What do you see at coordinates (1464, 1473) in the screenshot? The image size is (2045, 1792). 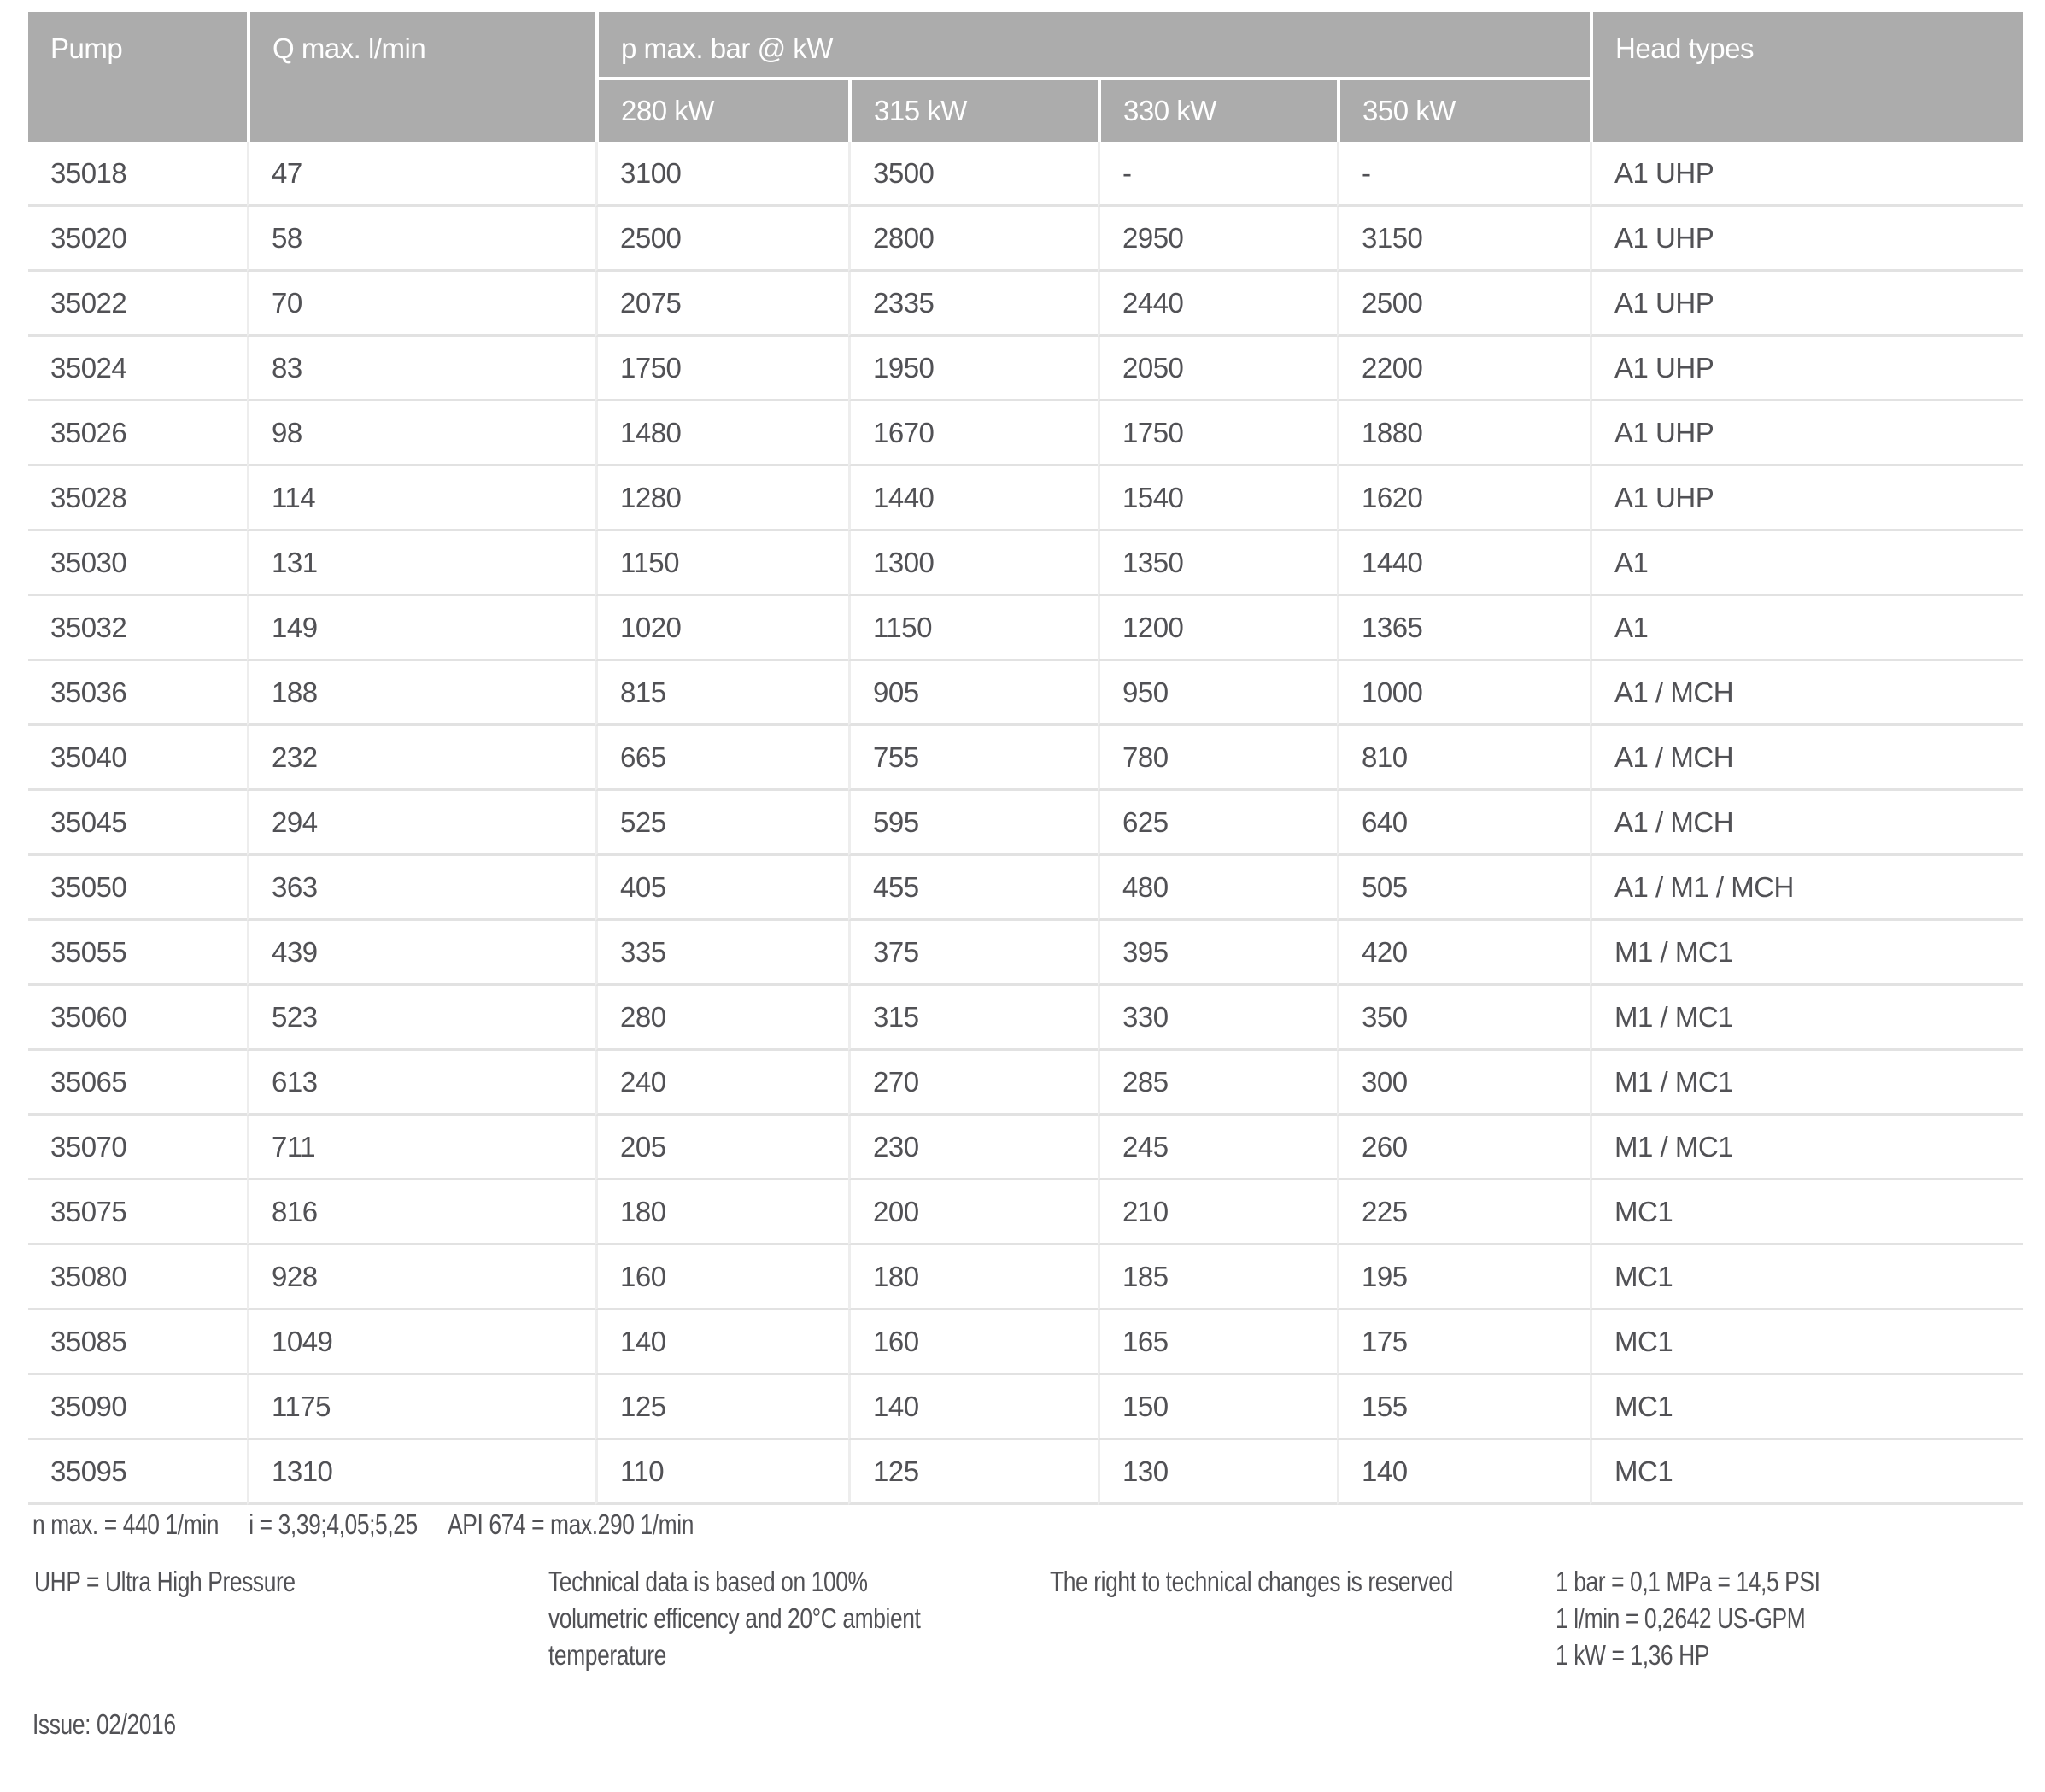 I see `cell-p-350kw: 140` at bounding box center [1464, 1473].